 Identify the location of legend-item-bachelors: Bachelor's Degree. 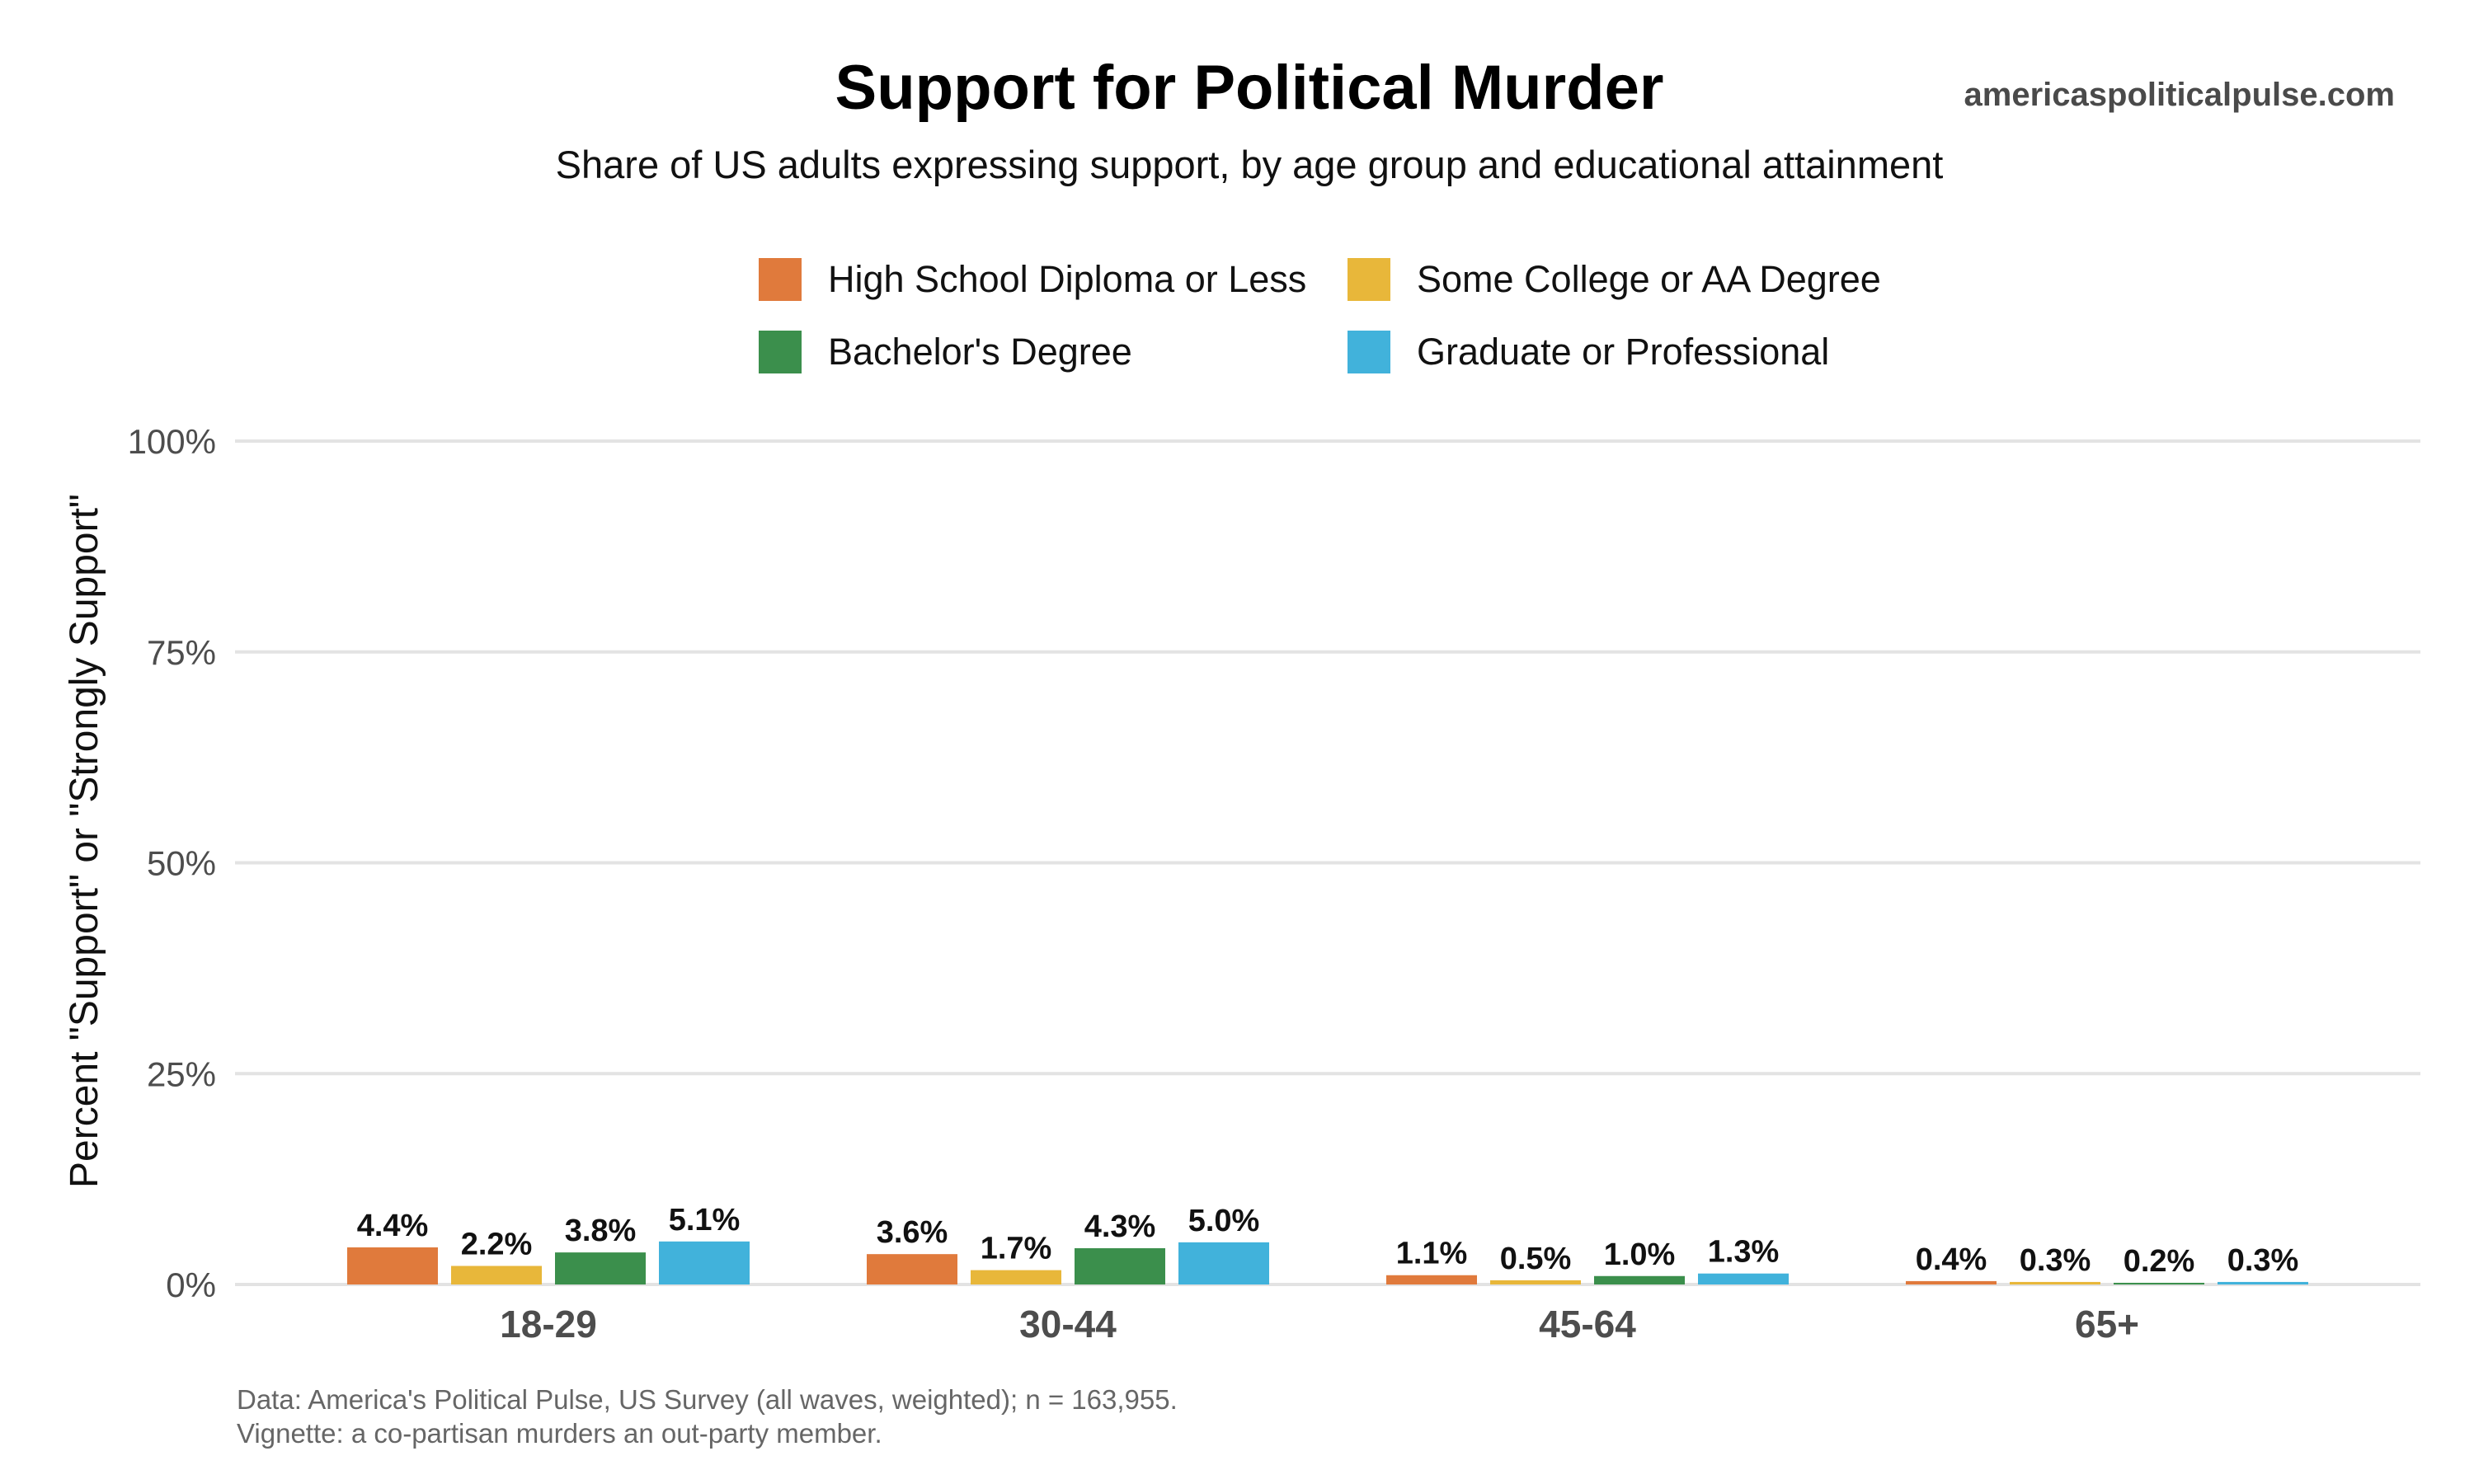
(945, 352).